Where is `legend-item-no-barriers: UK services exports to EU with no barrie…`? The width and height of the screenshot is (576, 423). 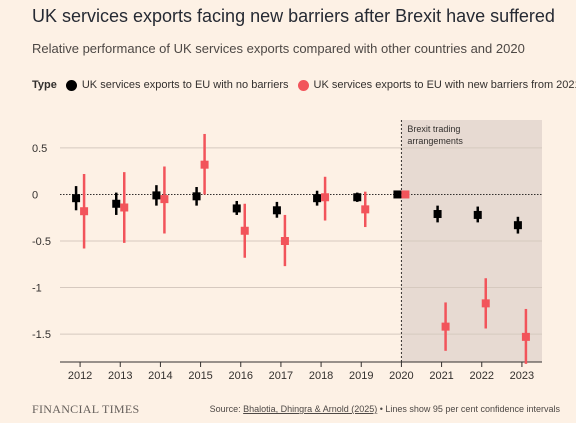
legend-item-no-barriers: UK services exports to EU with no barrie… is located at coordinates (177, 85).